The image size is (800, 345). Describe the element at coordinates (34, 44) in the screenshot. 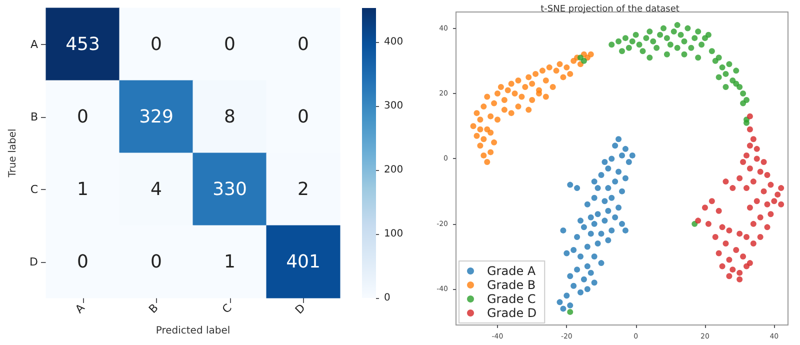

I see `y-tick-label: A` at that location.